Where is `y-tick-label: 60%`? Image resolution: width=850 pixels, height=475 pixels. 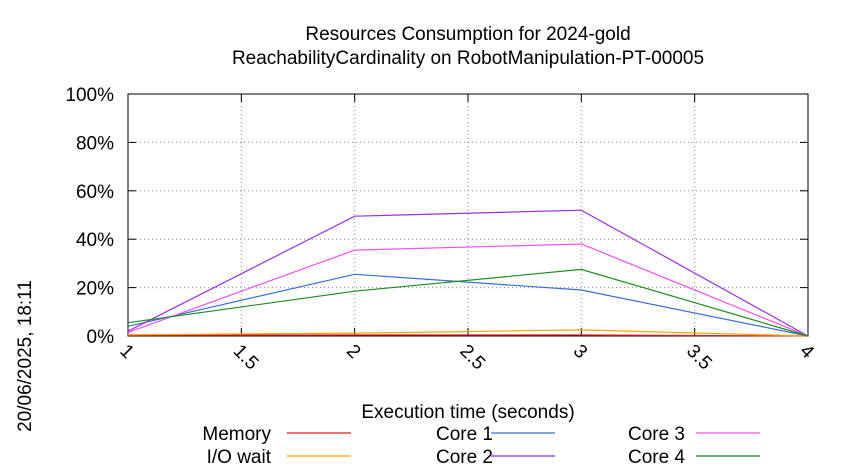
y-tick-label: 60% is located at coordinates (95, 192).